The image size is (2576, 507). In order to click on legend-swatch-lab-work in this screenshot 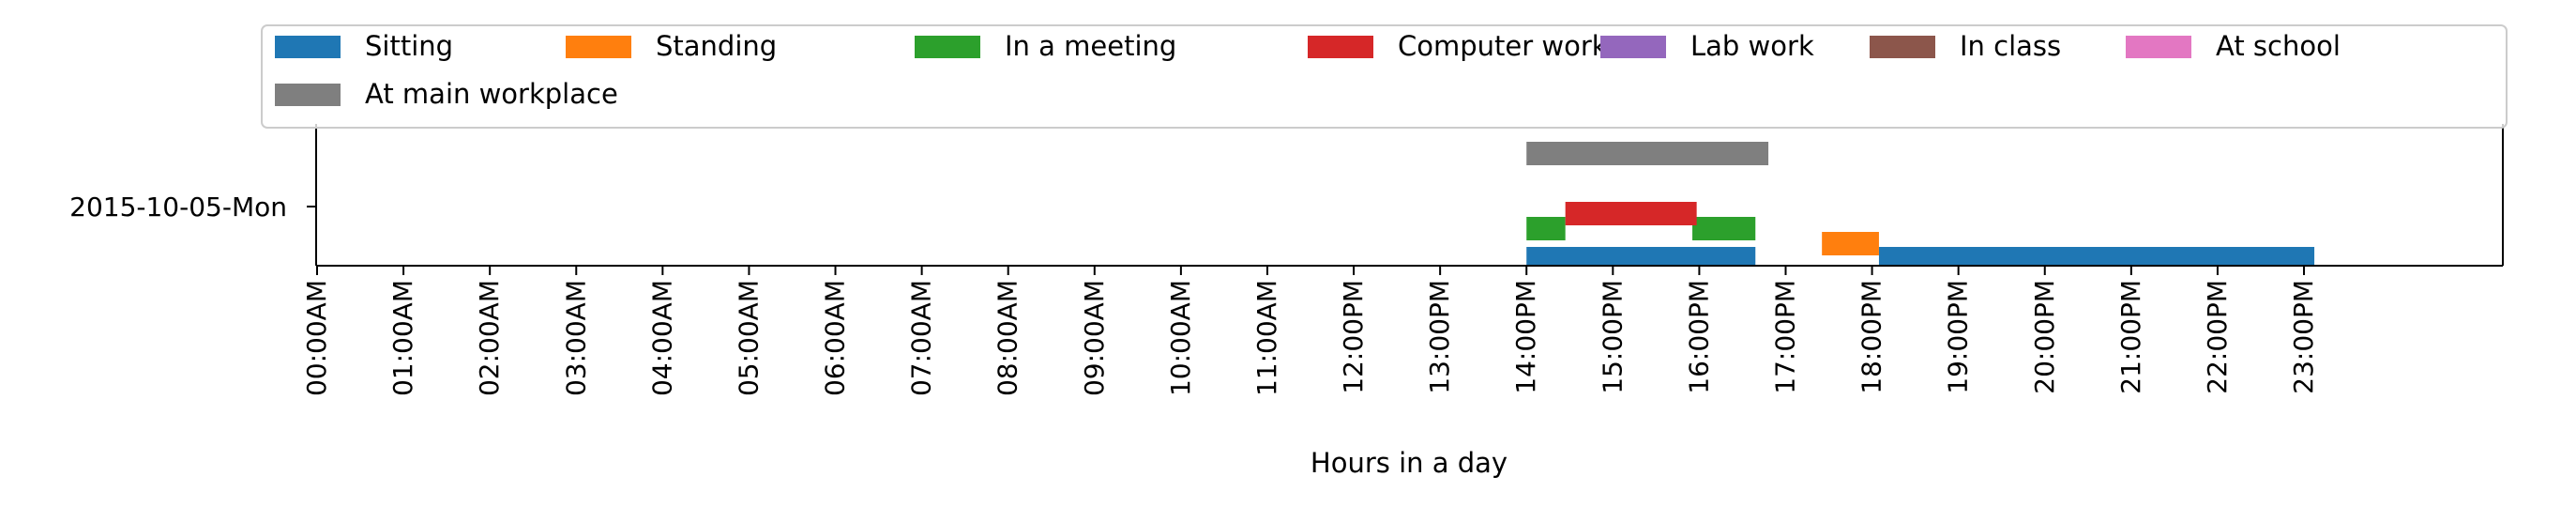, I will do `click(1633, 47)`.